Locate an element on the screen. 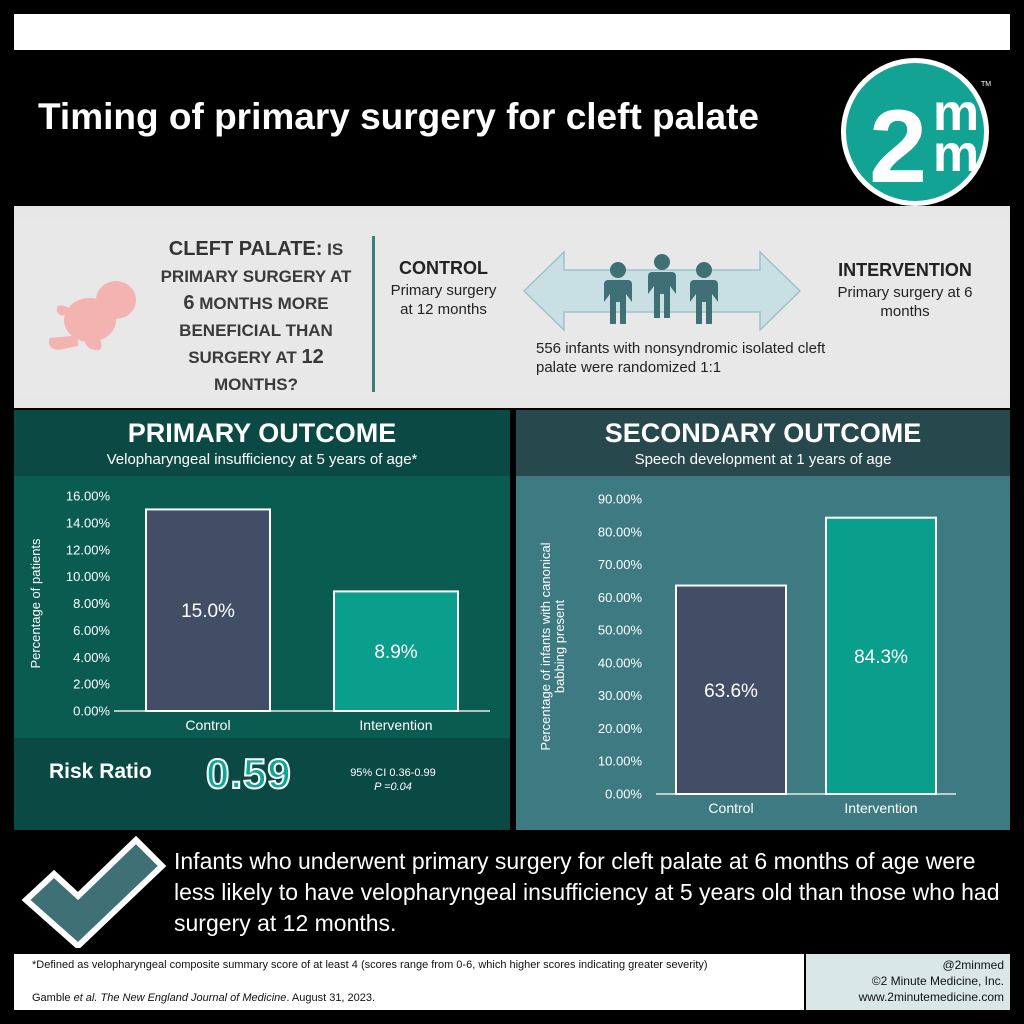 The width and height of the screenshot is (1024, 1024). secondary-ytick-label: 40.00% is located at coordinates (620, 662).